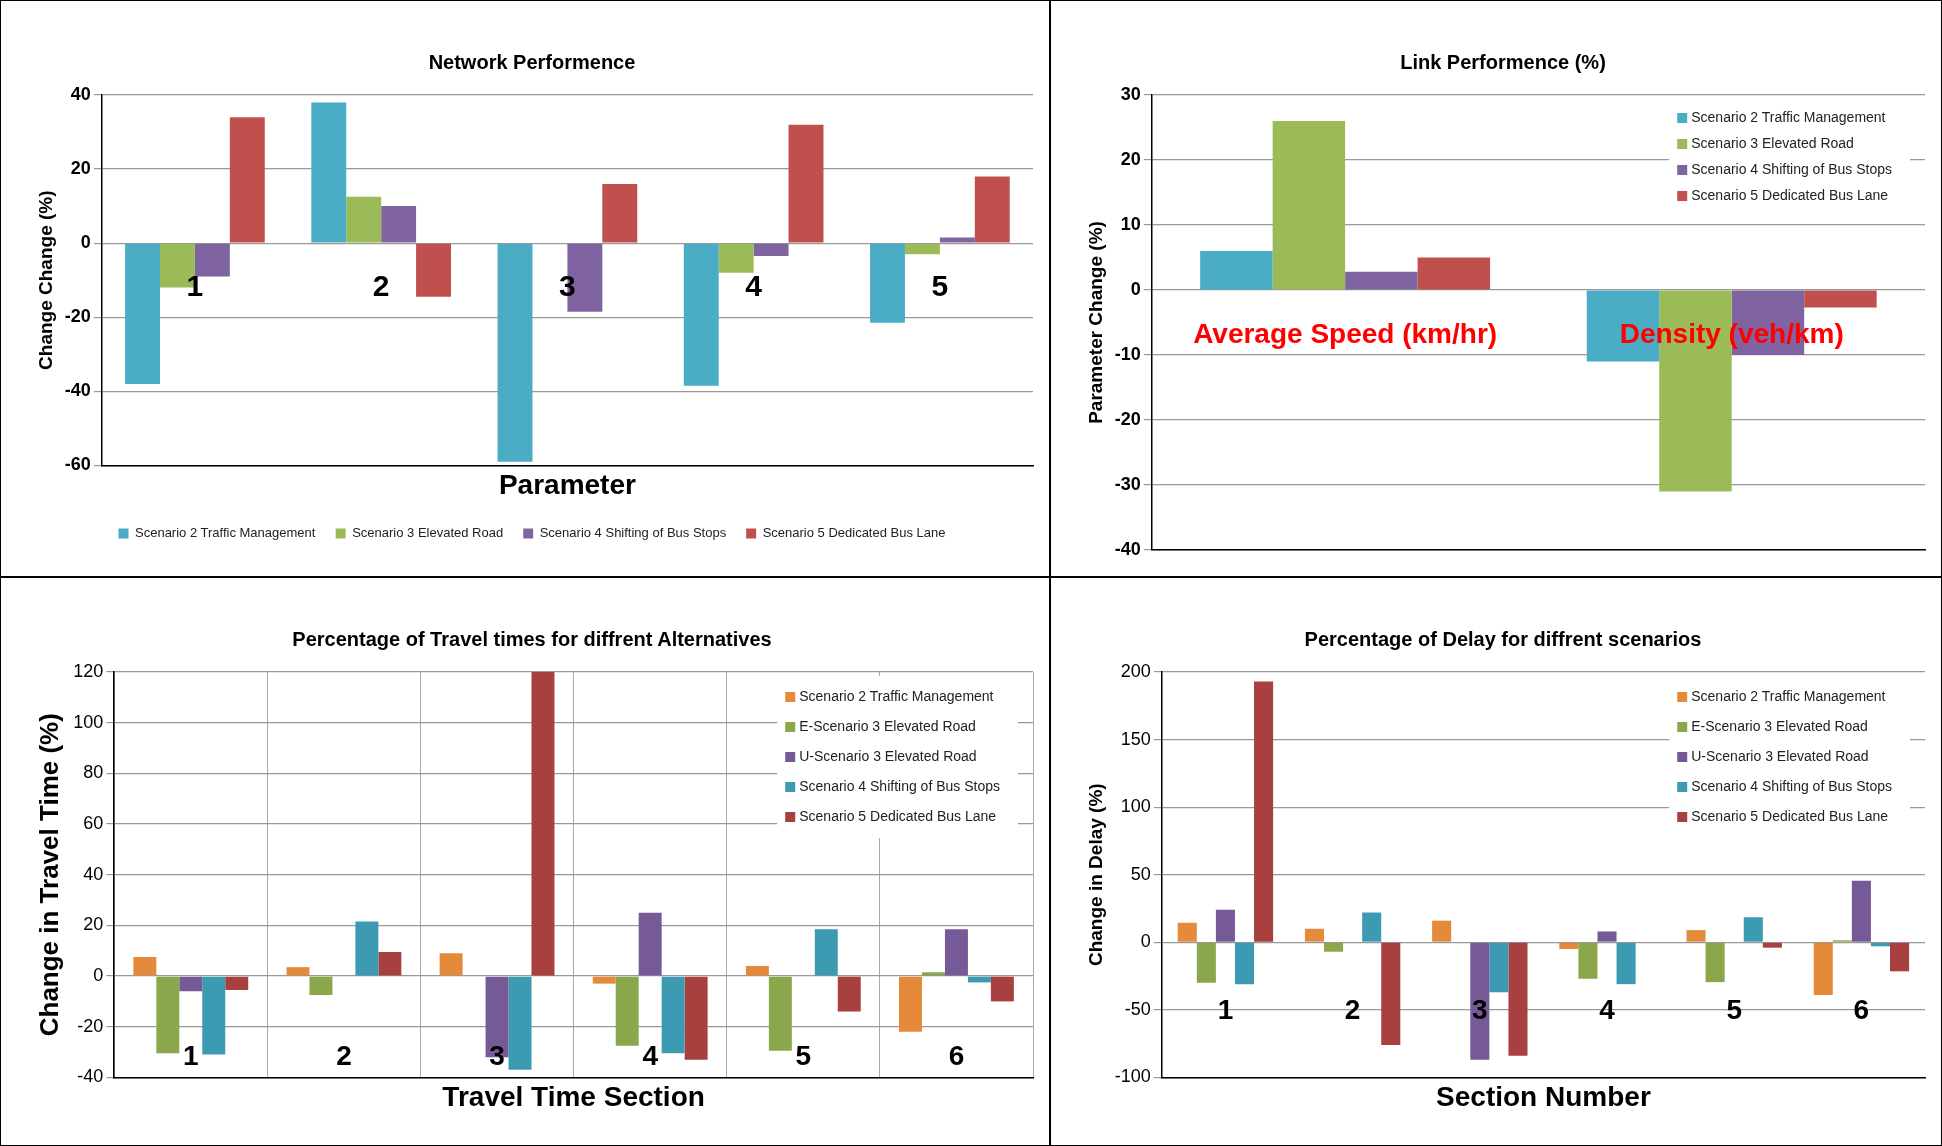 This screenshot has height=1146, width=1942. Describe the element at coordinates (93, 822) in the screenshot. I see `y-tick-label: 60` at that location.